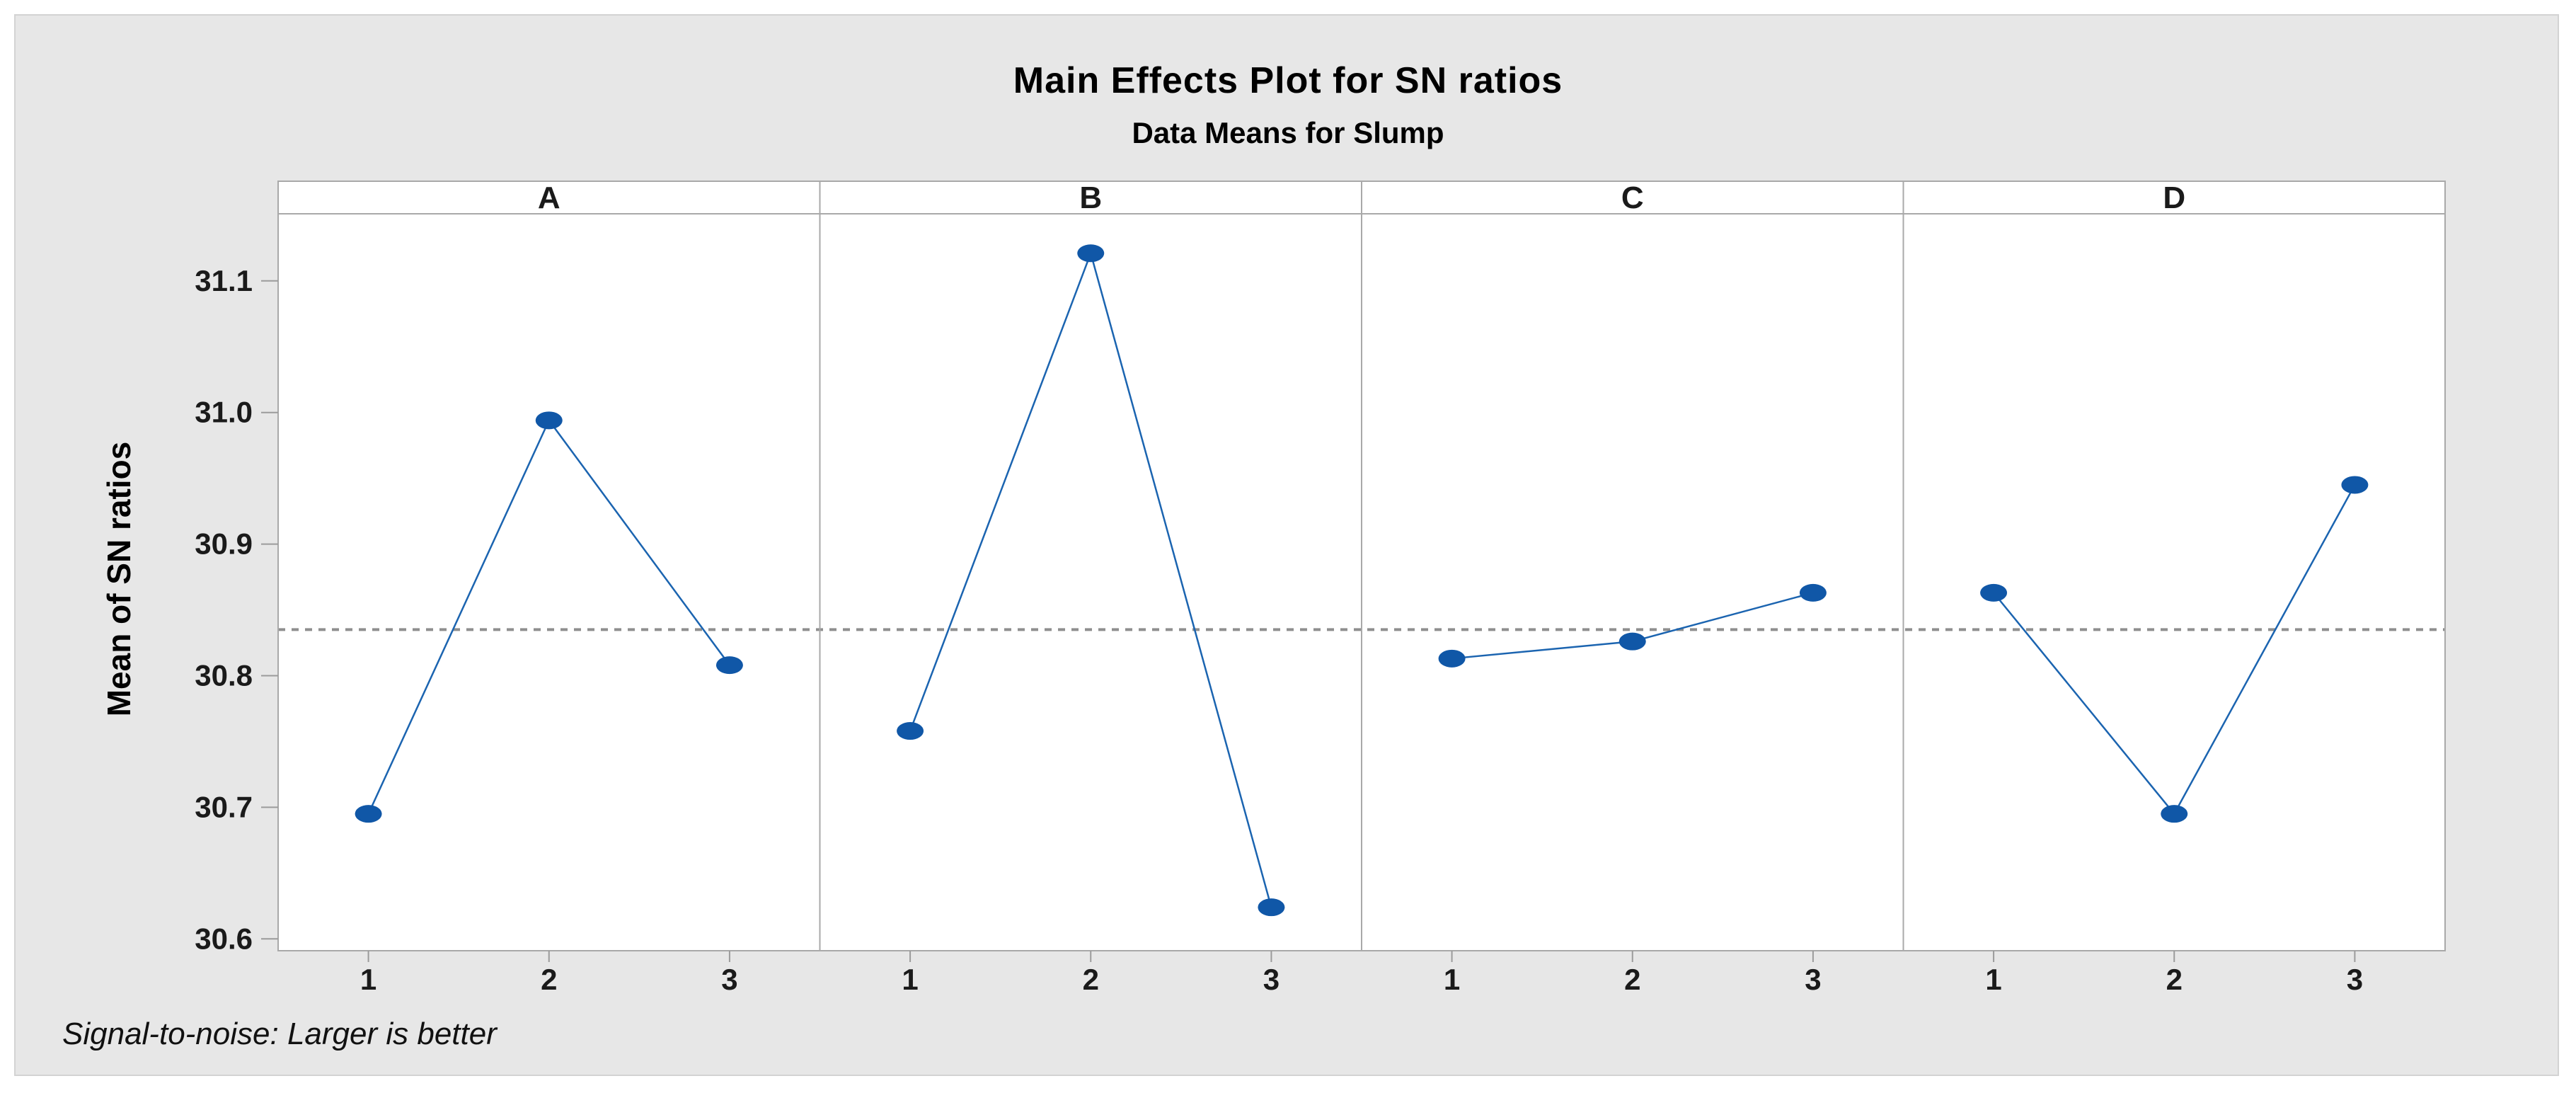 The width and height of the screenshot is (2576, 1093). I want to click on panel-label-A: A, so click(549, 198).